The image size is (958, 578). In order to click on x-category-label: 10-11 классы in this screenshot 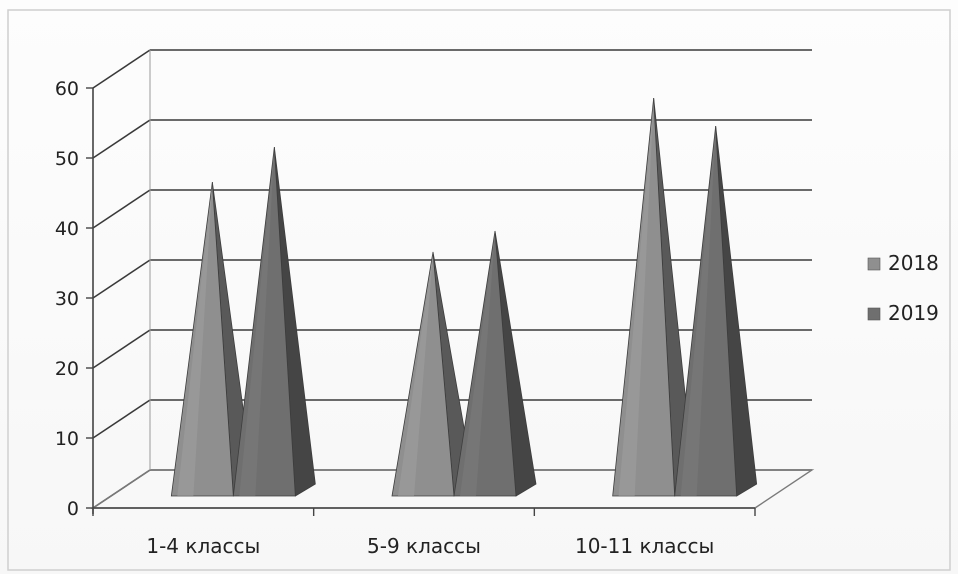, I will do `click(644, 546)`.